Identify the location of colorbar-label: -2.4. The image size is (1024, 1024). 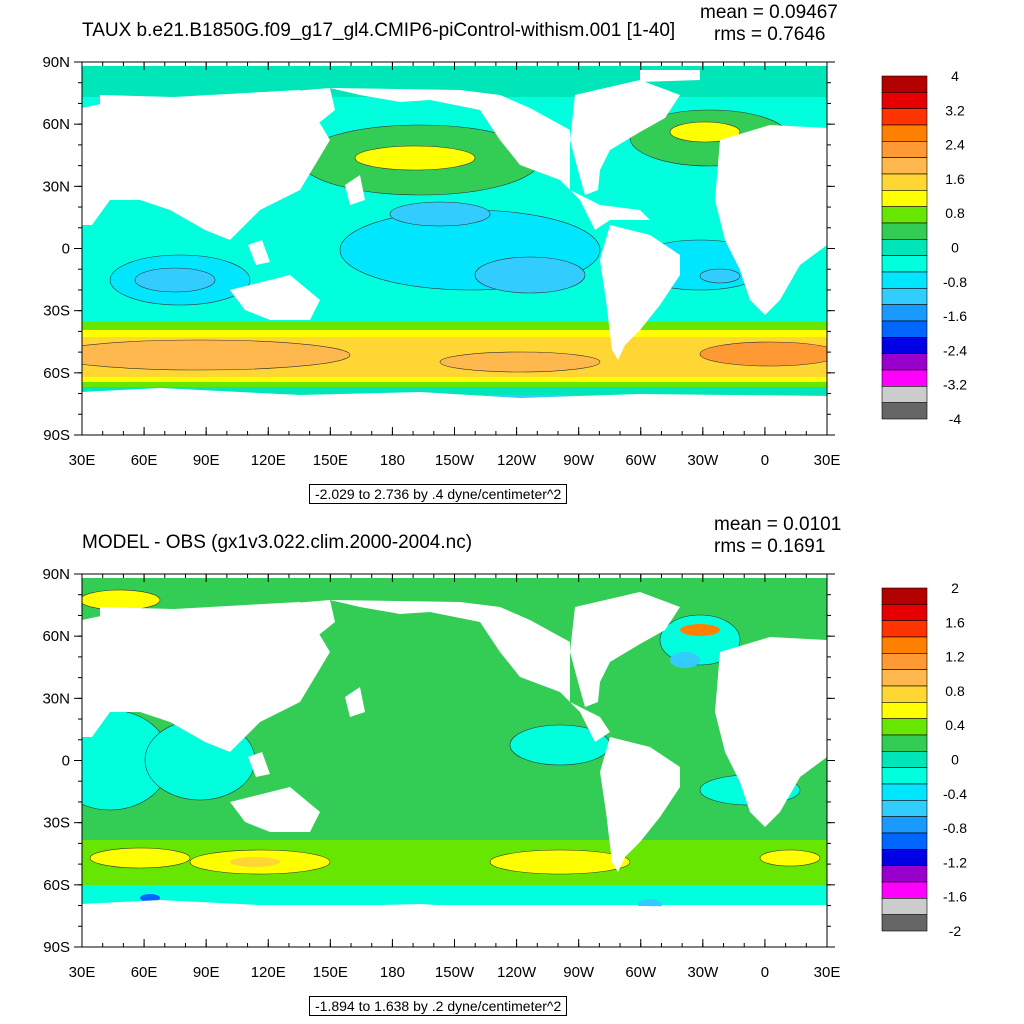
(955, 350).